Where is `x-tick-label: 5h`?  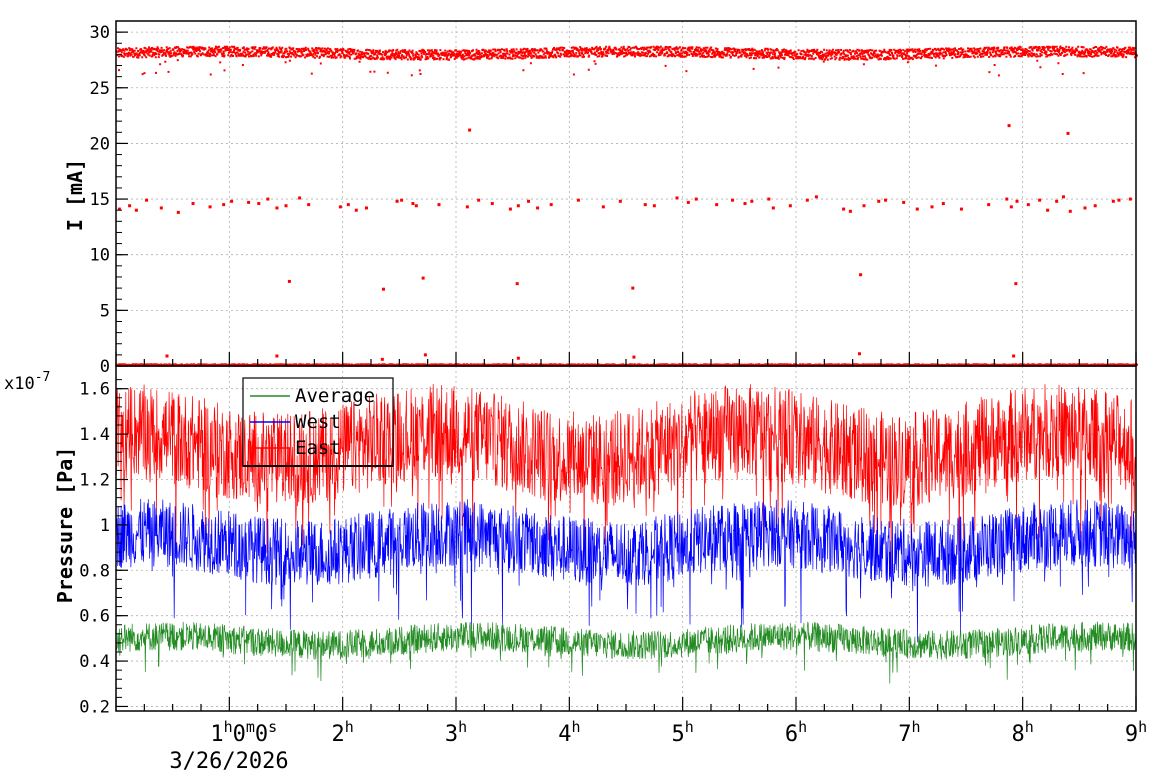 x-tick-label: 5h is located at coordinates (683, 732).